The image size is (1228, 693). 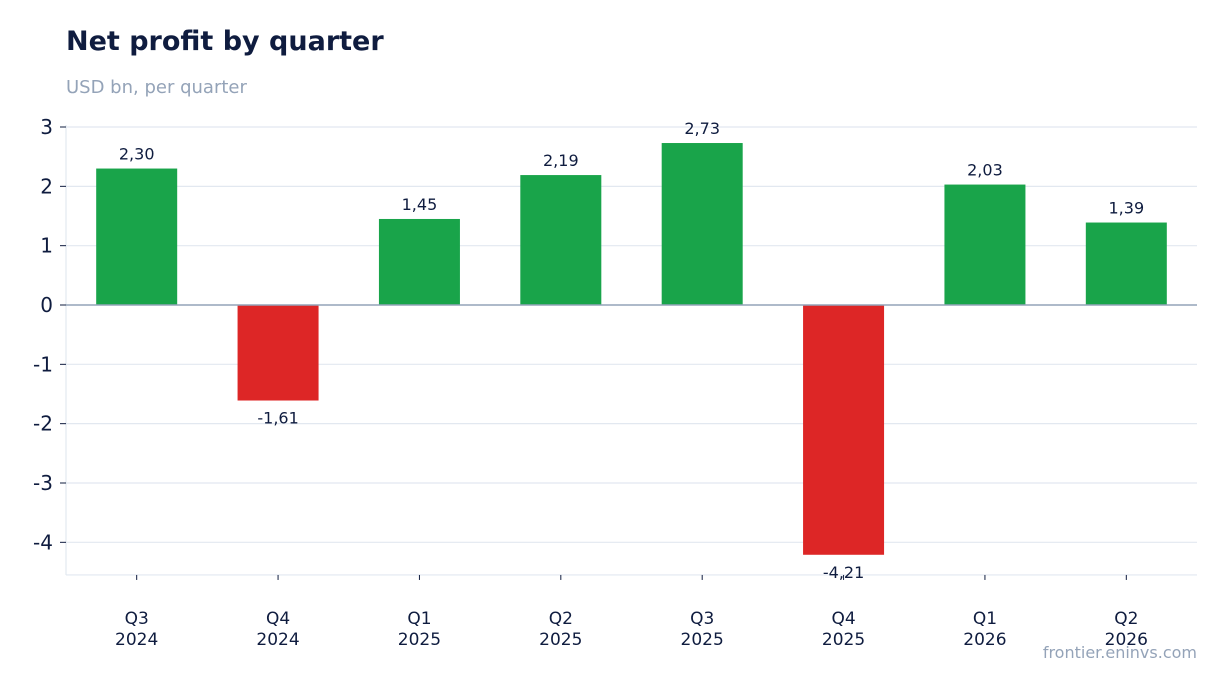 I want to click on value-label: 1,45, so click(x=420, y=204).